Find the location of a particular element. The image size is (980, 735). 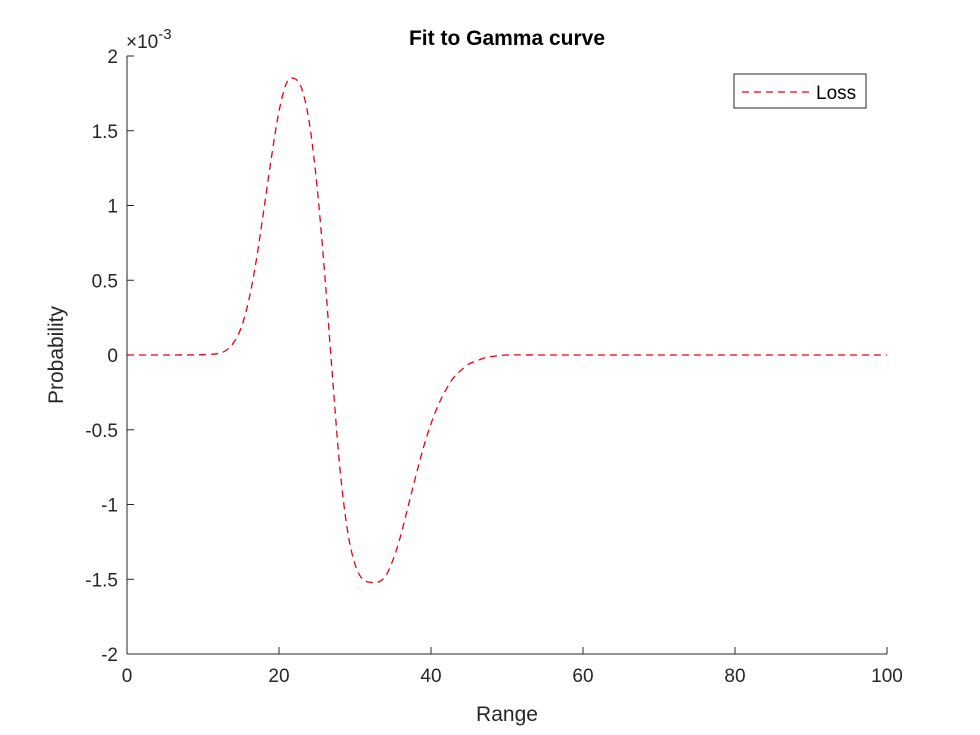

x-tick-label: 0 is located at coordinates (127, 676).